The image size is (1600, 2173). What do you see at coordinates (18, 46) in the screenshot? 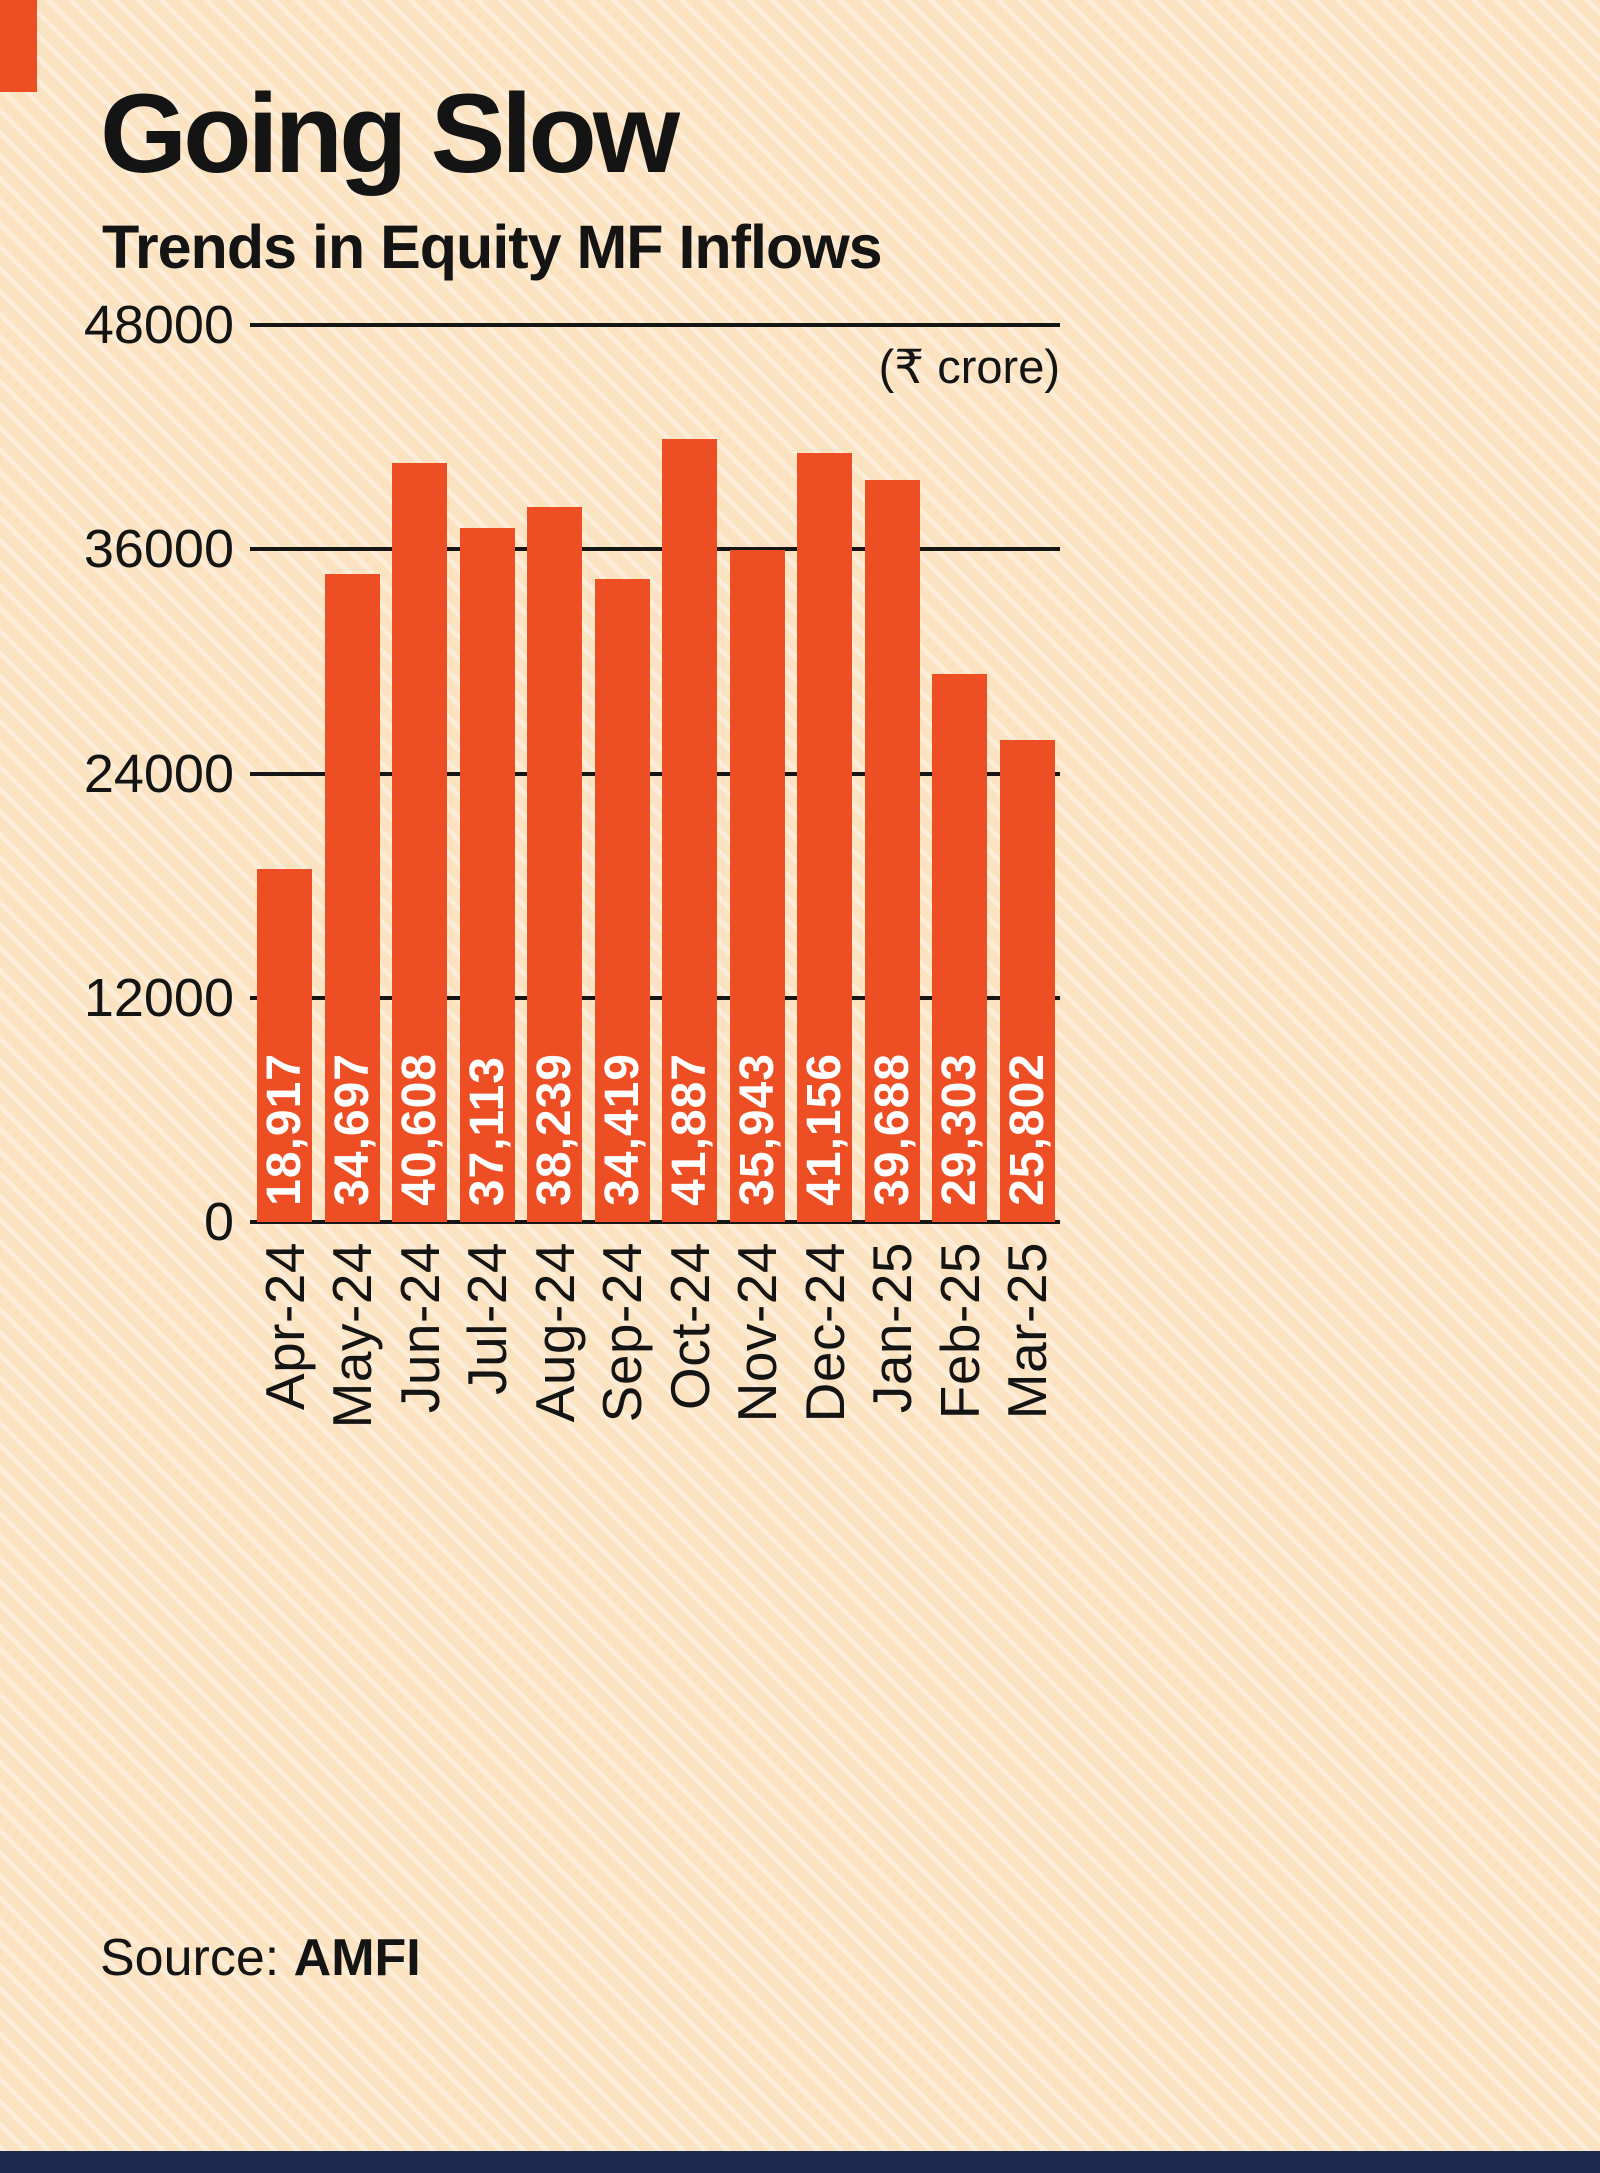
I see `corner-accent-block` at bounding box center [18, 46].